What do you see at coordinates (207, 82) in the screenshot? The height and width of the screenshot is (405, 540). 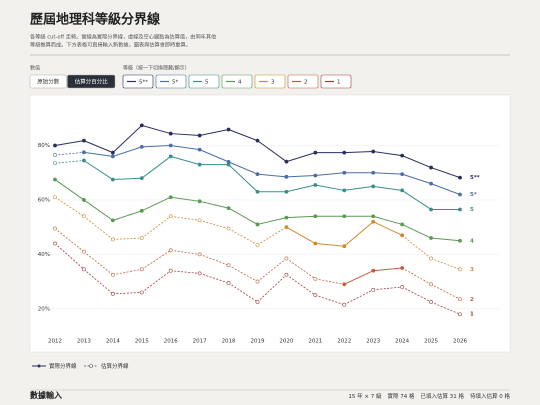 I see `chip-label: 5` at bounding box center [207, 82].